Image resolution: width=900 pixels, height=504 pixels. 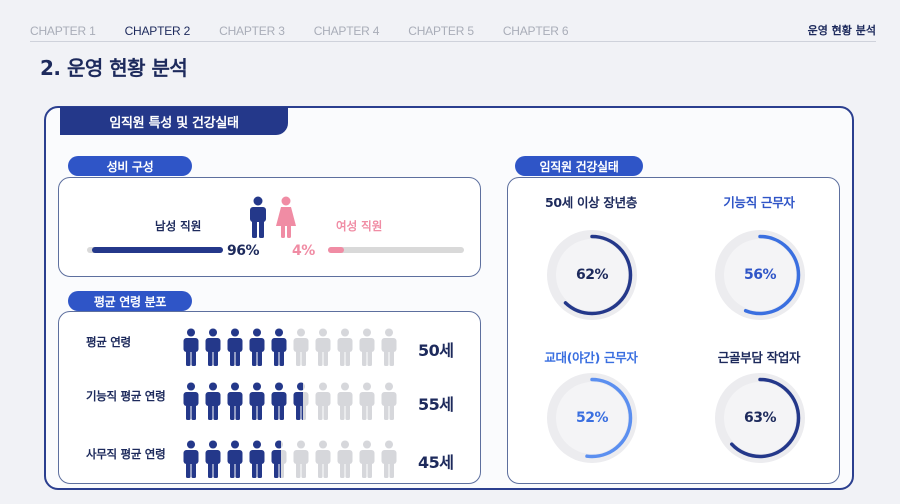 What do you see at coordinates (157, 30) in the screenshot?
I see `tab-chapter-2: CHAPTER 2` at bounding box center [157, 30].